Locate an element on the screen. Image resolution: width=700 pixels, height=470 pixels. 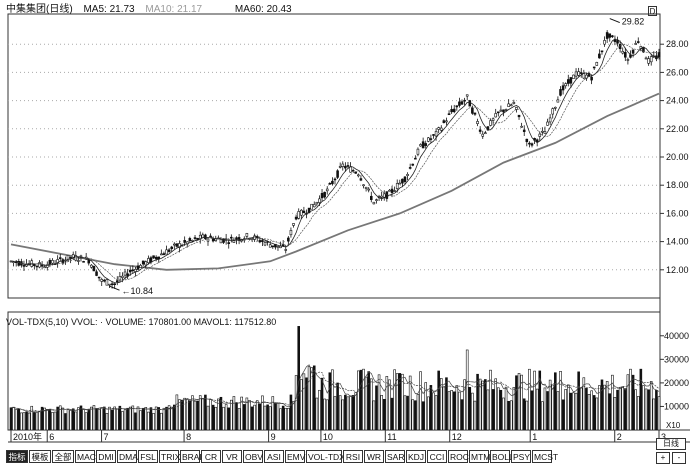
indicator-tab-rsi: RSI is located at coordinates (353, 456).